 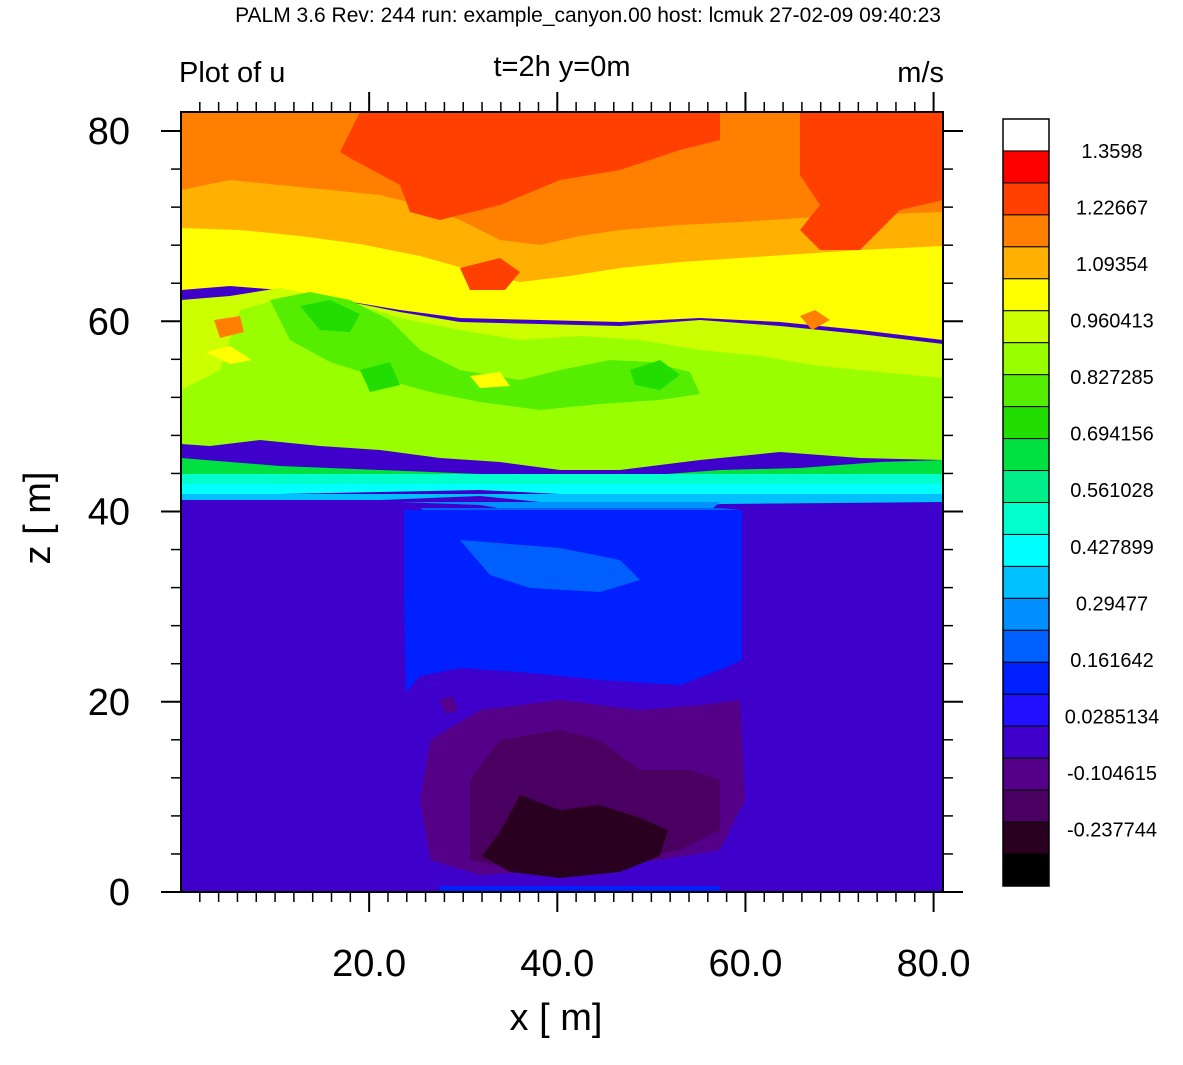 I want to click on band-yellow-spot, so click(x=228, y=355).